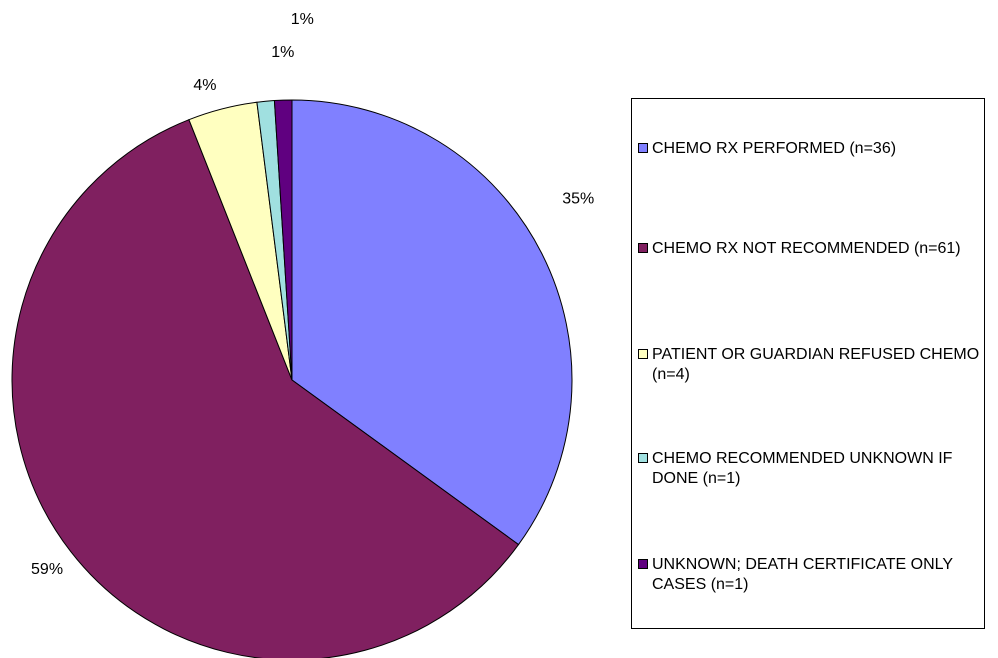  What do you see at coordinates (806, 248) in the screenshot?
I see `legend-label: CHEMO RX NOT RECOMMENDED (n=61)` at bounding box center [806, 248].